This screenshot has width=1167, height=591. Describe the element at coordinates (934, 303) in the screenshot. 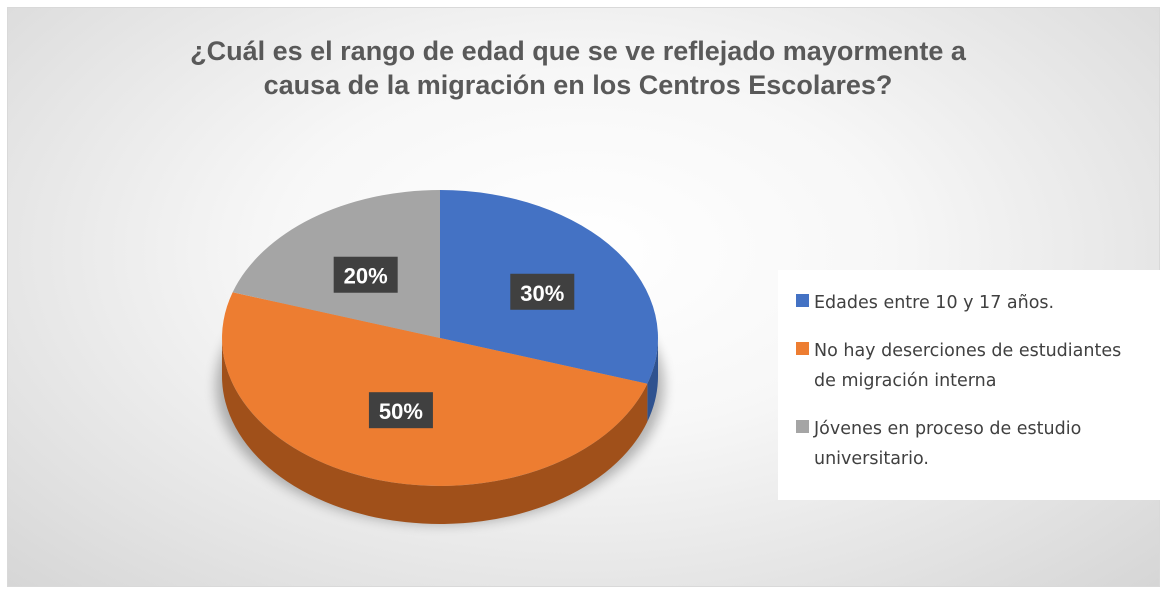

I see `legend-label-0: Edades entre 10 y 17 años.` at that location.